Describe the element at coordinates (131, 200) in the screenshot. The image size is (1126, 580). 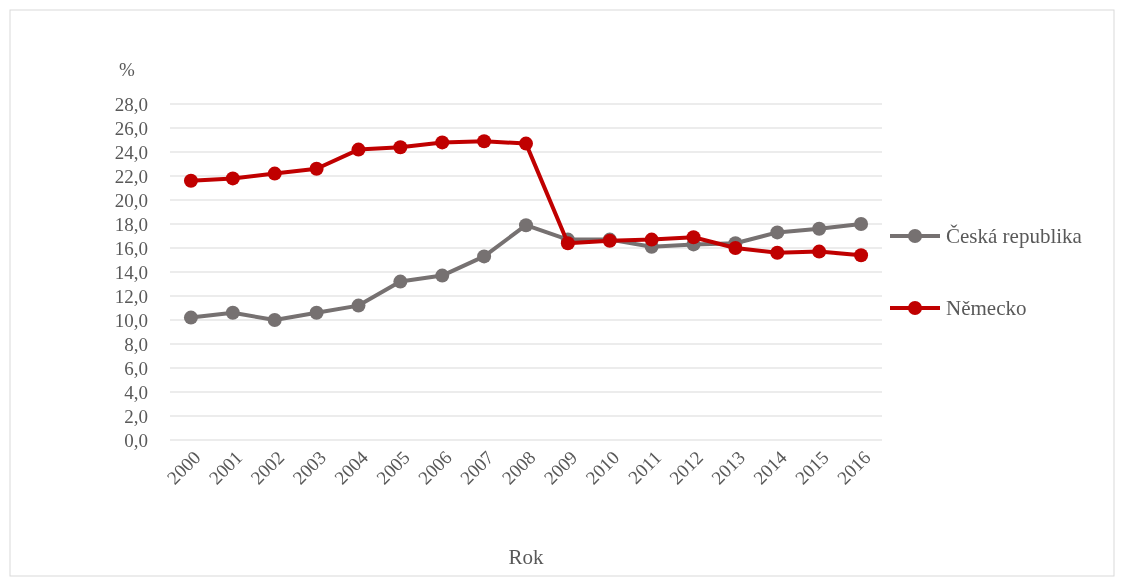
I see `y-tick-label: 20,0` at that location.